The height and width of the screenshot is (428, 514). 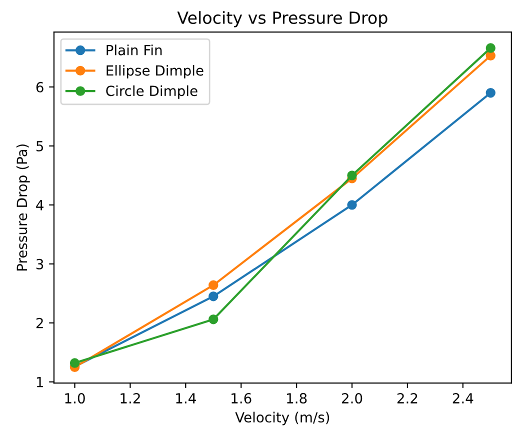 I want to click on y-tick-label: 5, so click(x=40, y=146).